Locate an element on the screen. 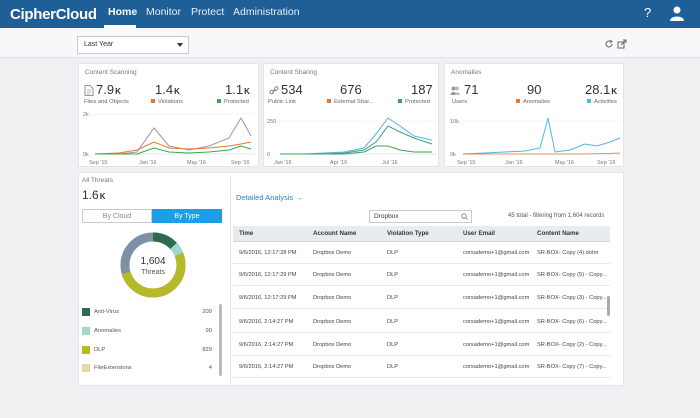 The image size is (700, 418). nav-protect: Protect is located at coordinates (208, 12).